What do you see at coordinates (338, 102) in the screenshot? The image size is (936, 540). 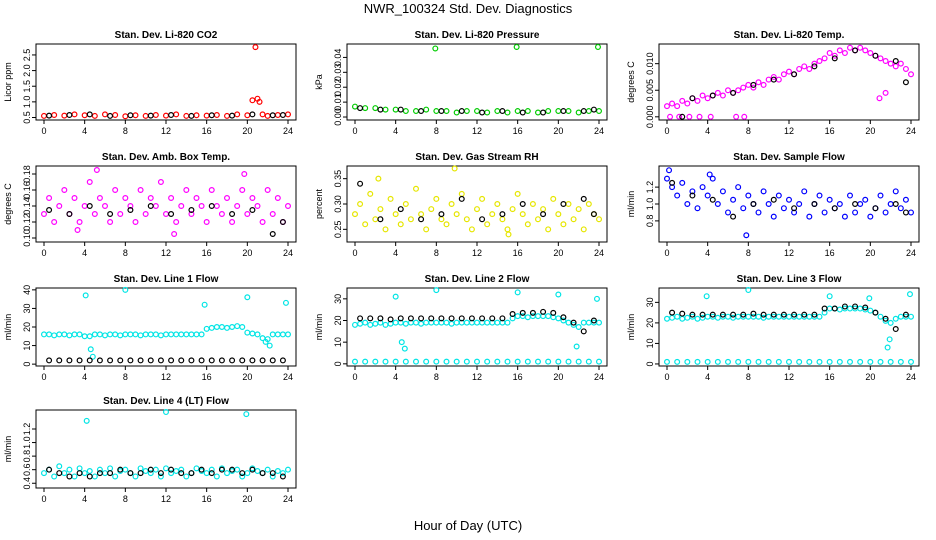 I see `y-tick-label: 0.01` at bounding box center [338, 102].